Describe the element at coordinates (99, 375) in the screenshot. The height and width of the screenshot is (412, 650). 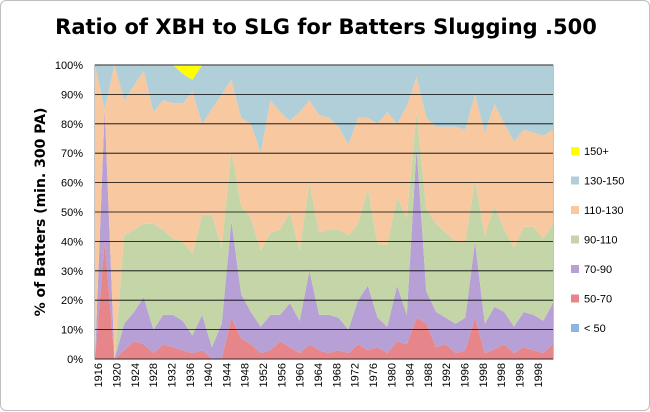
I see `x-tick-label: 1916` at that location.